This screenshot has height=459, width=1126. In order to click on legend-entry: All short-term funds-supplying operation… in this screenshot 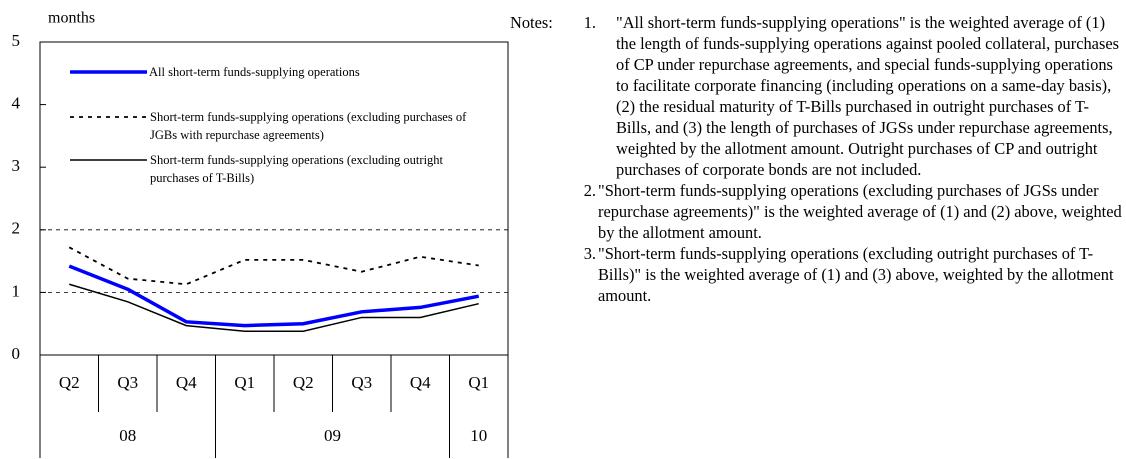, I will do `click(254, 72)`.